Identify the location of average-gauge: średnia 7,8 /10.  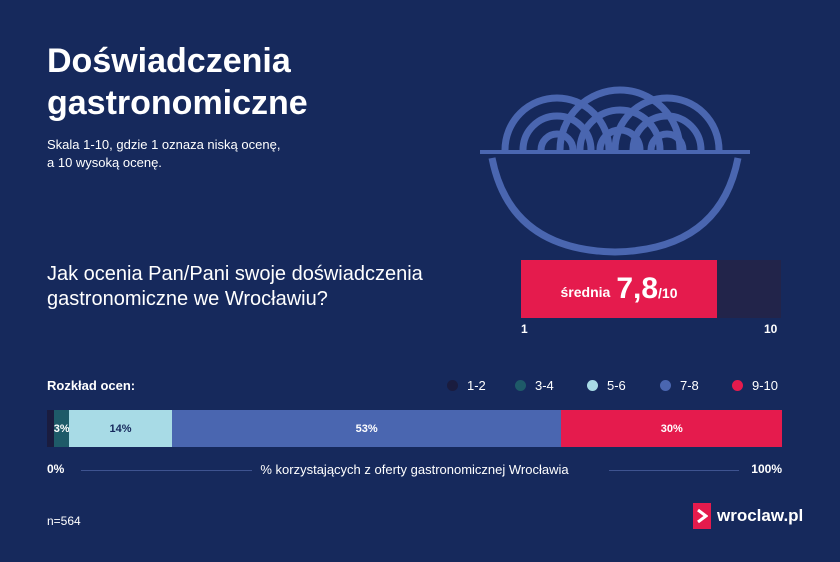
(651, 289).